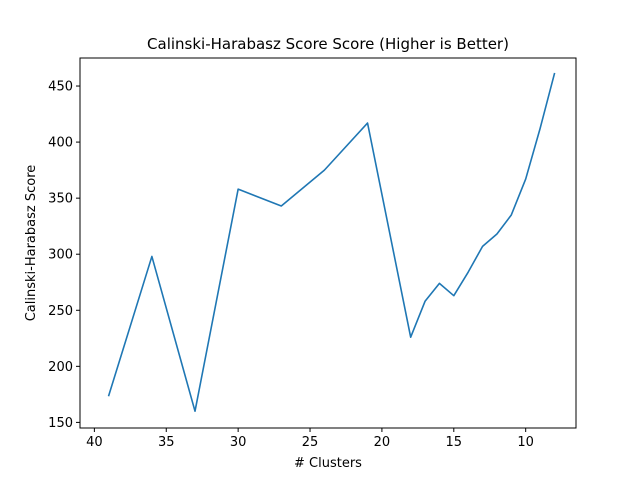 The height and width of the screenshot is (480, 640). What do you see at coordinates (382, 442) in the screenshot?
I see `x-tick-label: 20` at bounding box center [382, 442].